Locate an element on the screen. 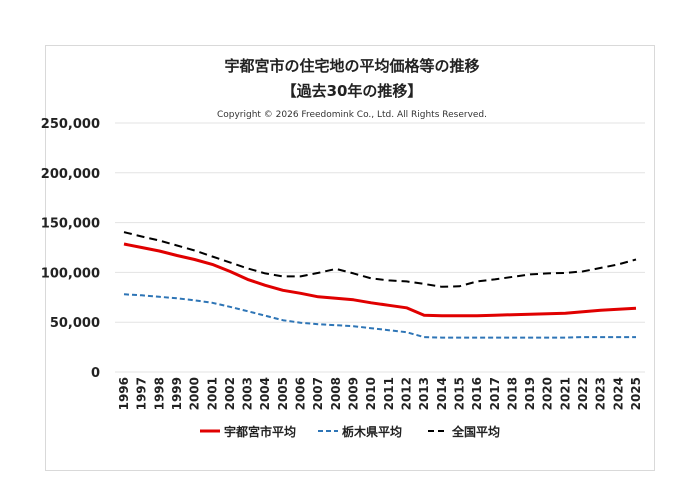 This screenshot has height=499, width=700. y-tick-label: 150,000 is located at coordinates (70, 224).